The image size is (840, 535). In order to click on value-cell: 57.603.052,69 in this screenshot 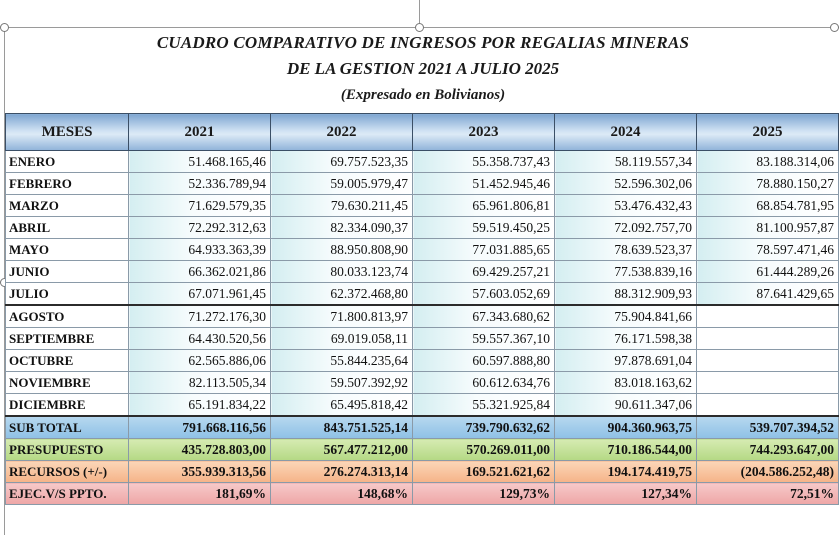, I will do `click(483, 294)`.